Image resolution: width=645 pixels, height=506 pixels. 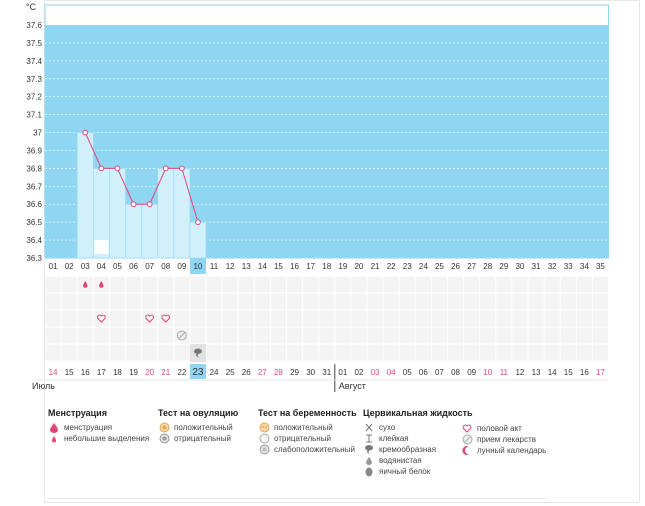 I want to click on legend-item-pregnancy-positive: положительный, so click(x=307, y=427).